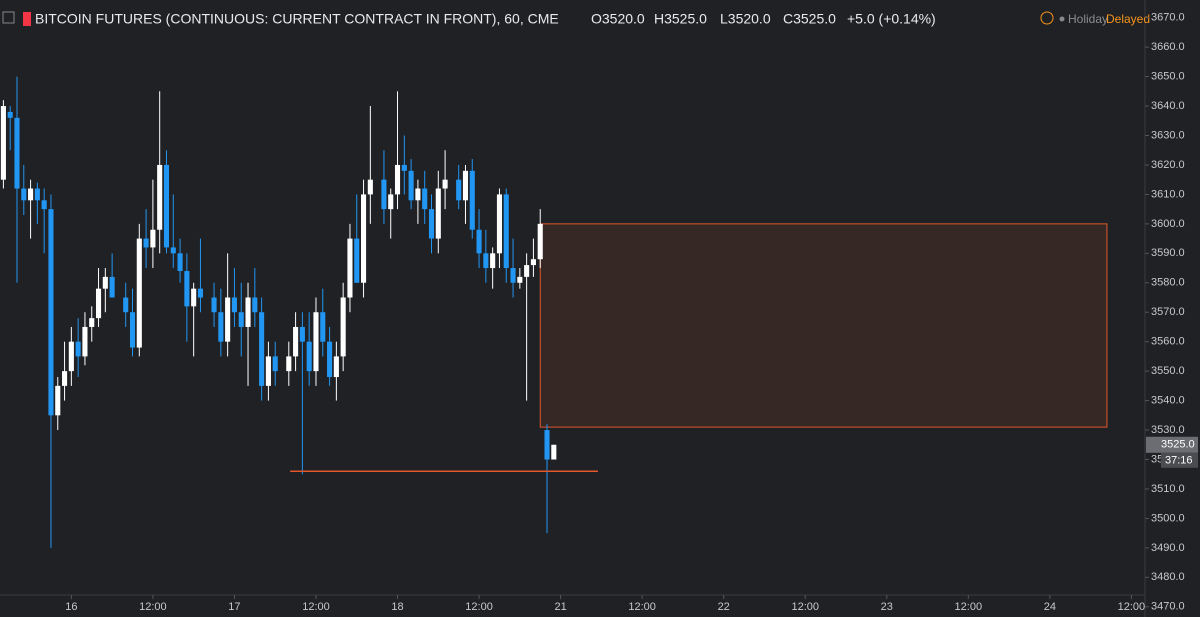 This screenshot has width=1200, height=617. I want to click on countdown-label: 37:16, so click(1179, 461).